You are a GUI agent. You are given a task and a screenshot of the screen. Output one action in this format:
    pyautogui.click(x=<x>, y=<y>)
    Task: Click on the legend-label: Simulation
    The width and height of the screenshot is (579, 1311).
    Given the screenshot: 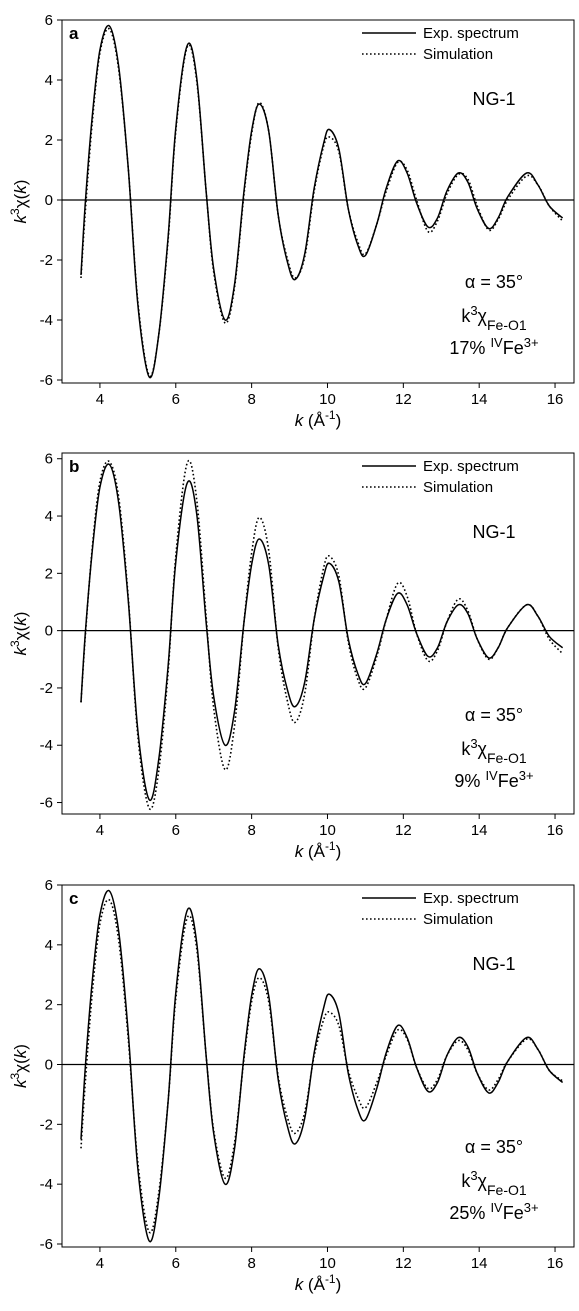 What is the action you would take?
    pyautogui.click(x=458, y=487)
    